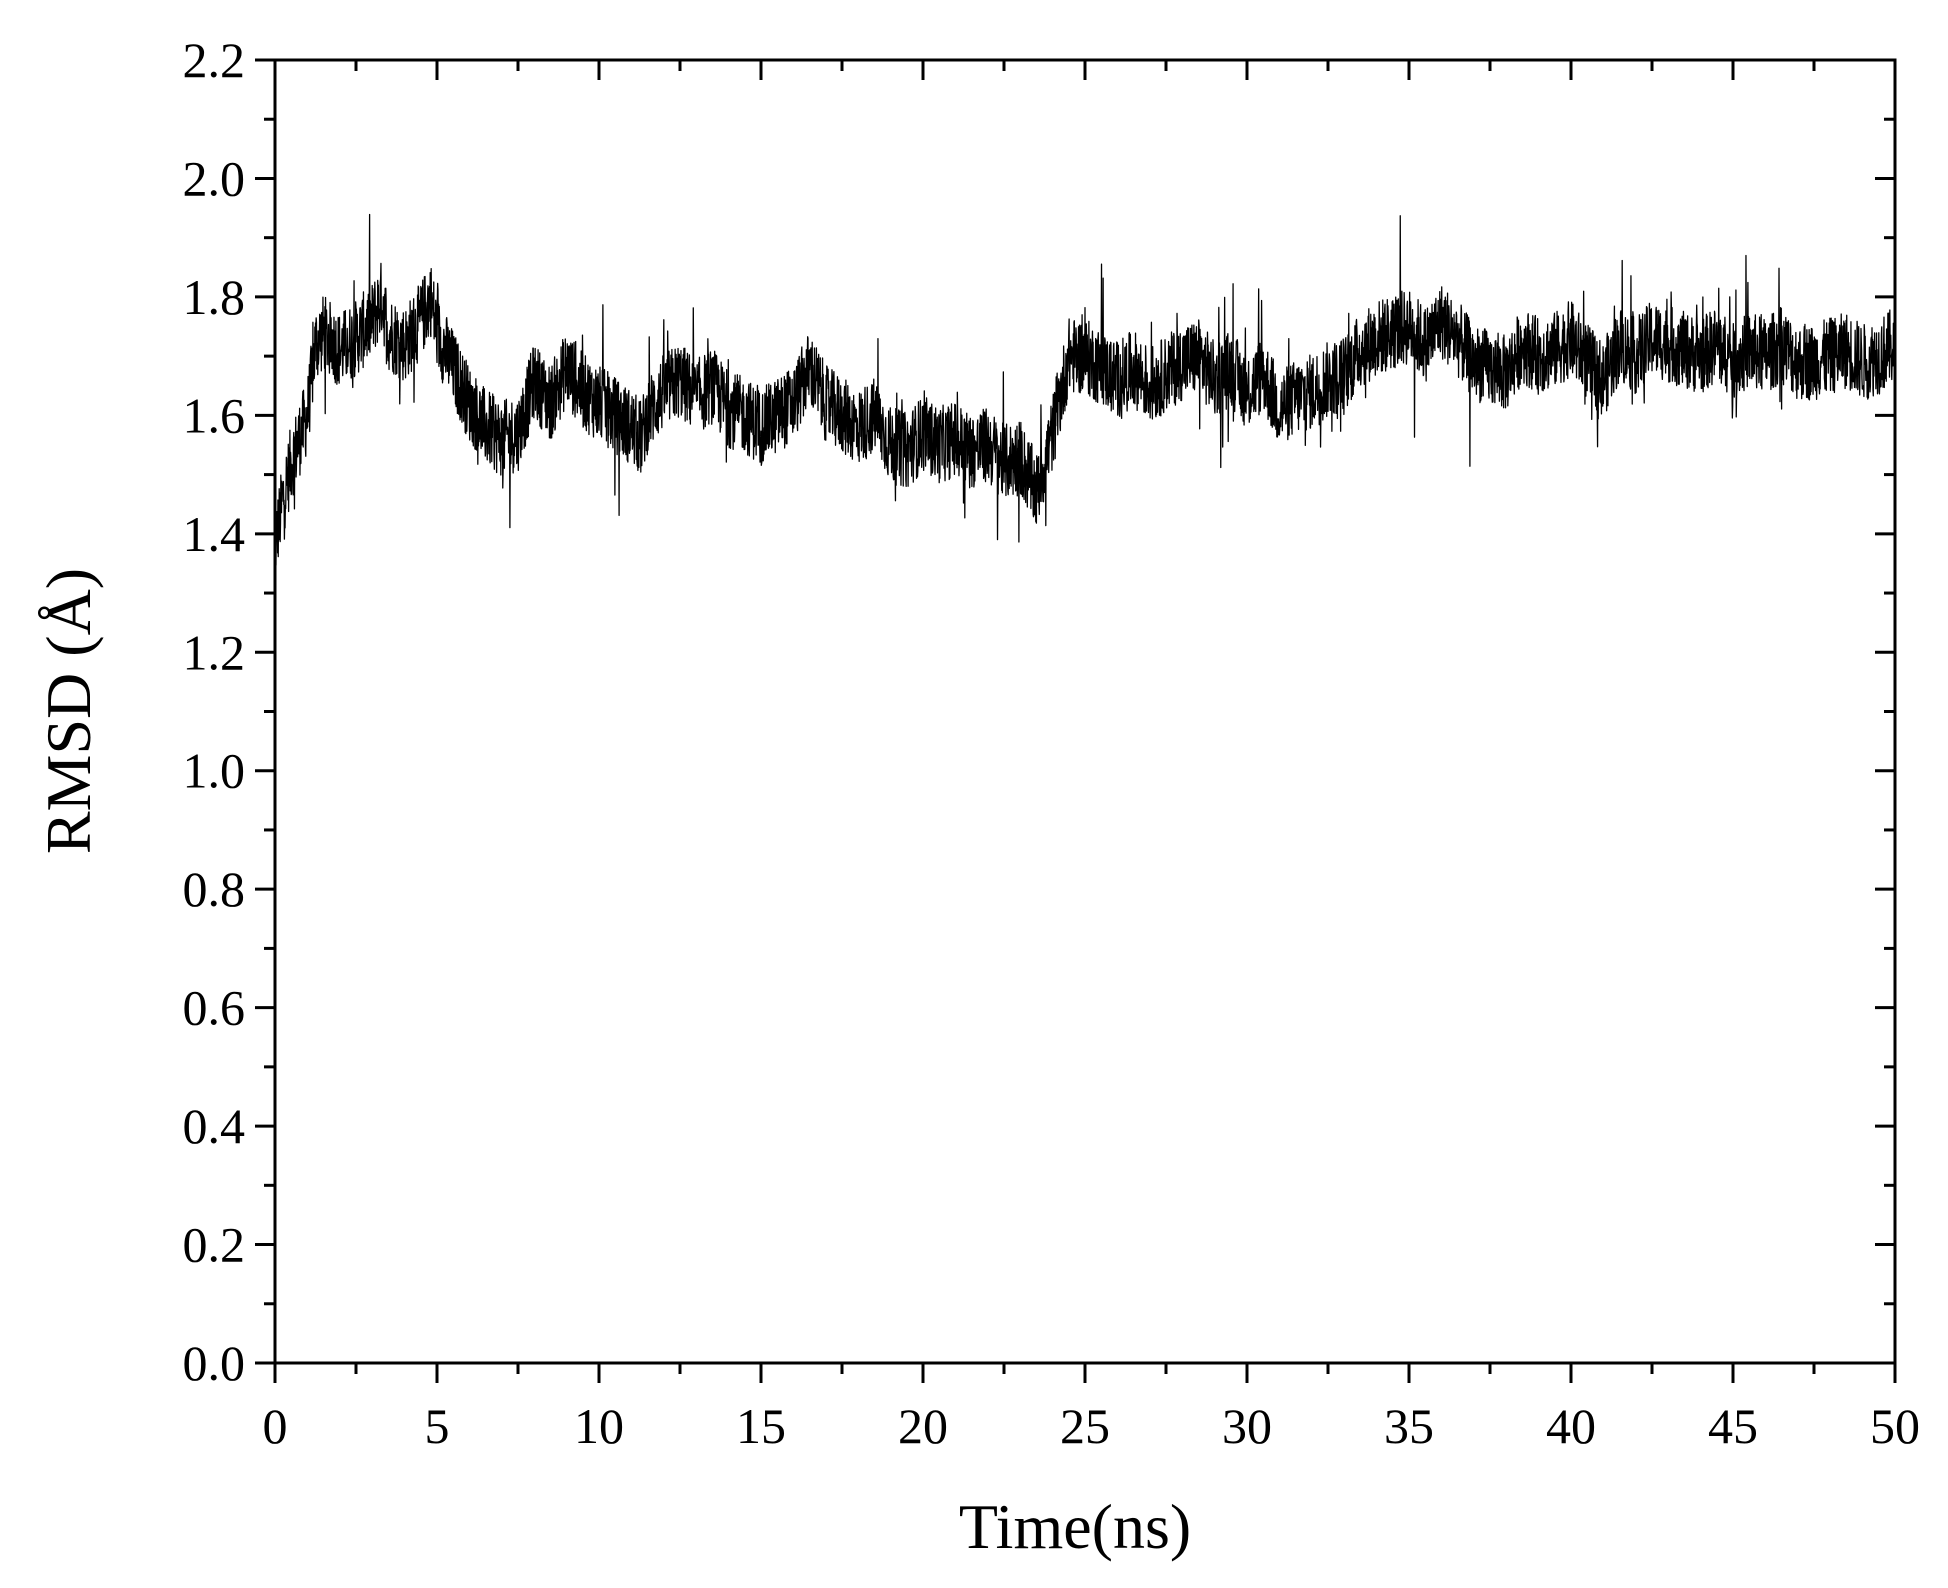 The width and height of the screenshot is (1948, 1588). What do you see at coordinates (214, 178) in the screenshot?
I see `y-tick-label: 2.0` at bounding box center [214, 178].